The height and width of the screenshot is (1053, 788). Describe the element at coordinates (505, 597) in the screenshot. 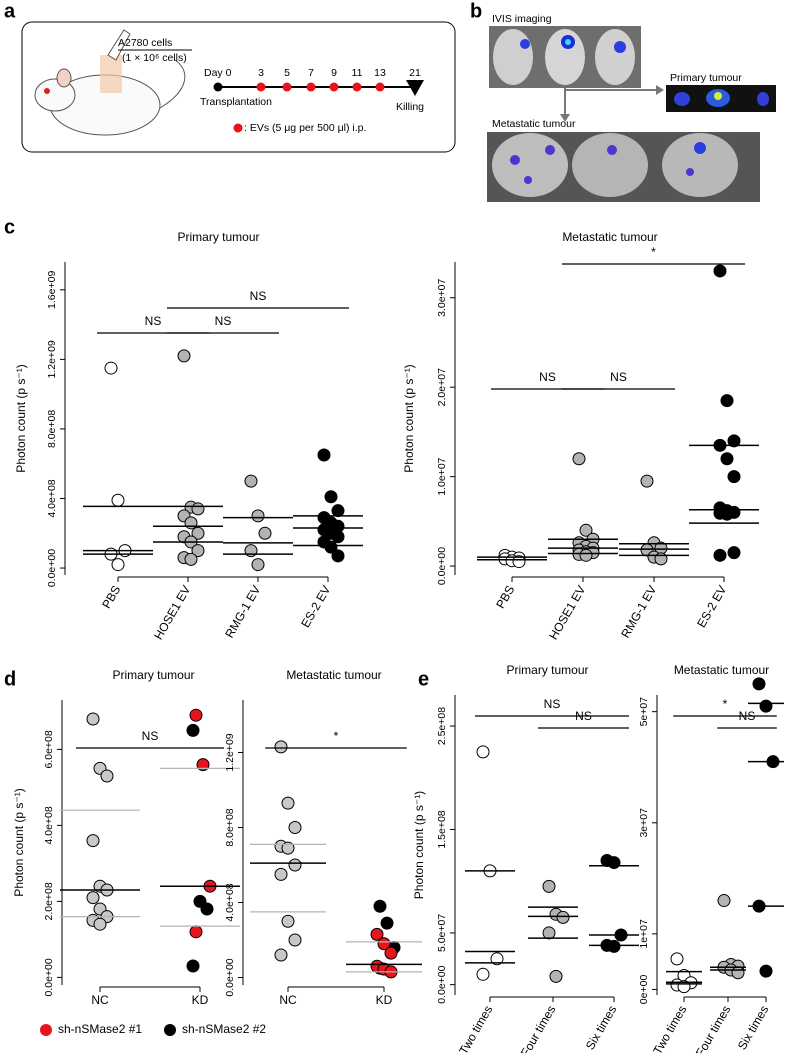

I see `x-tick-label: PBS` at that location.